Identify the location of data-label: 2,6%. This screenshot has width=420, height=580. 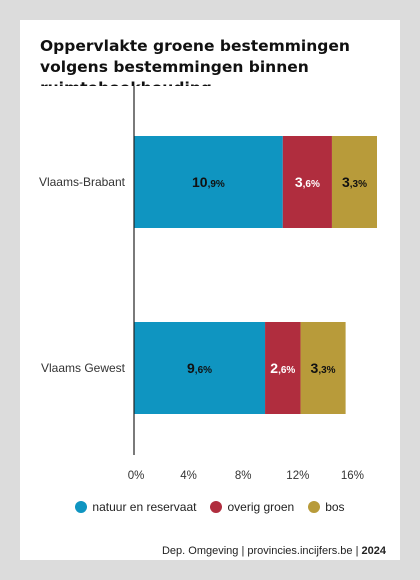
(282, 368).